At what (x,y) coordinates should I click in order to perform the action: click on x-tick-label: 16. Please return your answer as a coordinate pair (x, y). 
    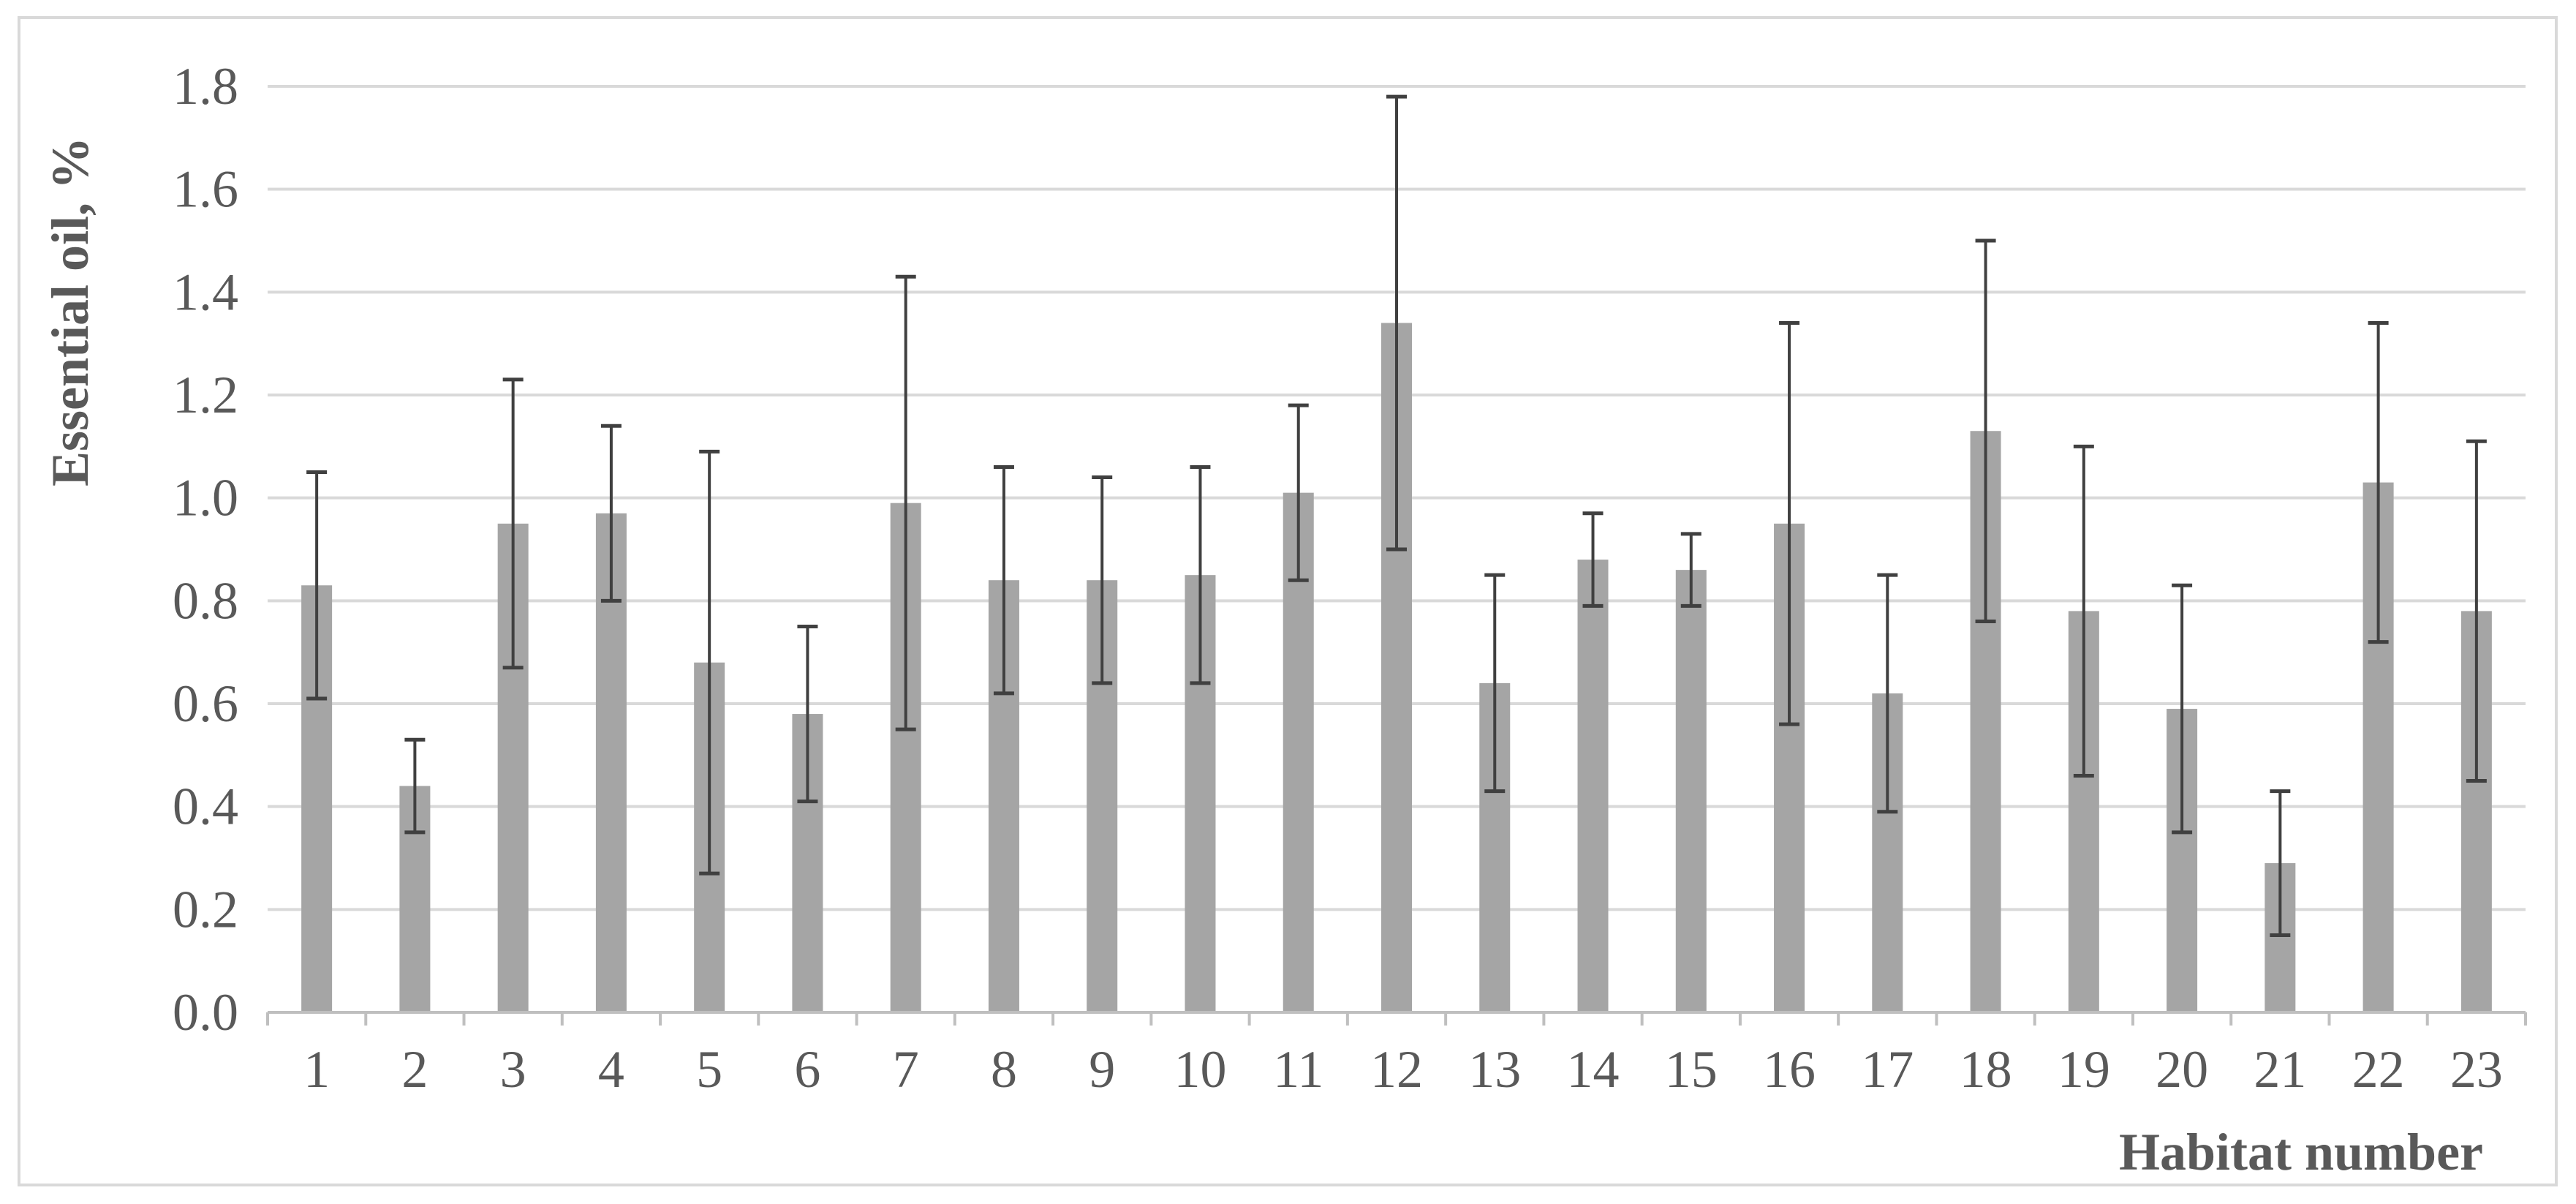
    Looking at the image, I should click on (1789, 1069).